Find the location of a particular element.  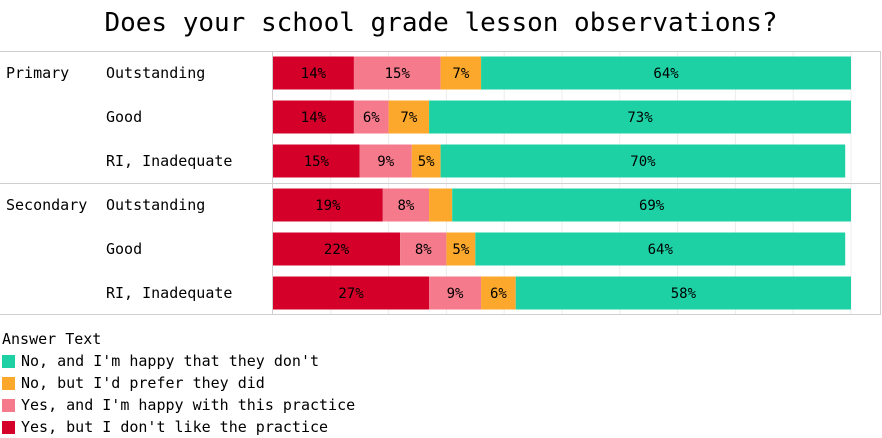

legend-item: No, and I'm happy that they don't is located at coordinates (178, 361).